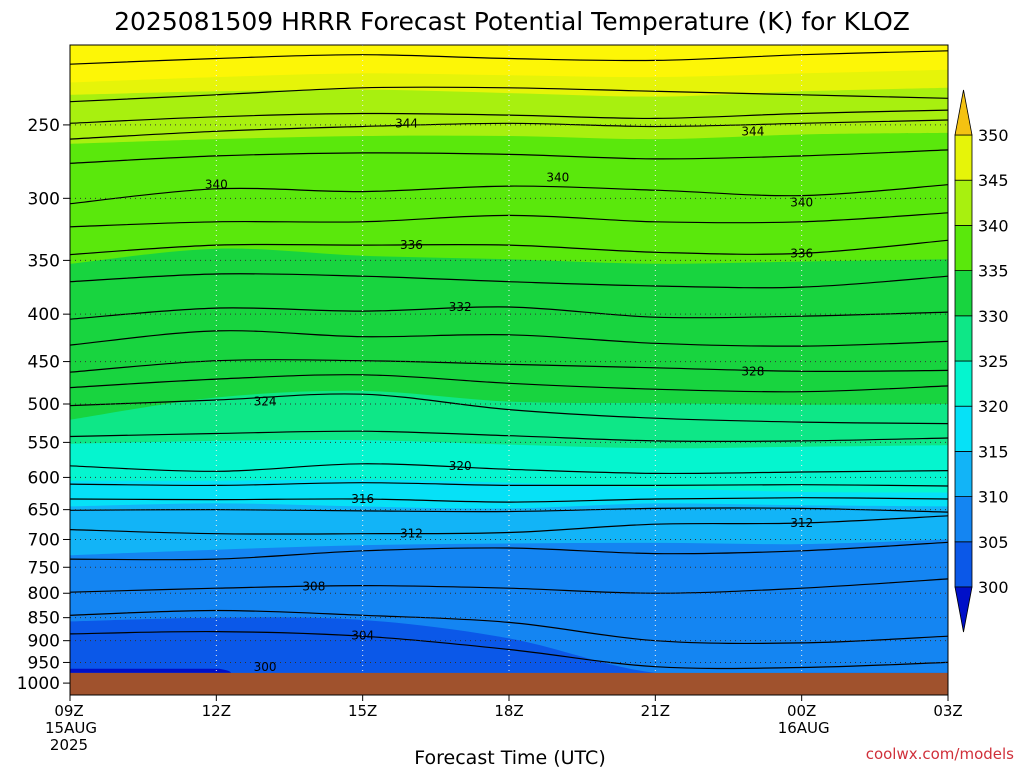 The width and height of the screenshot is (1024, 768). Describe the element at coordinates (68, 711) in the screenshot. I see `x-tick-label-09Z: 09Z` at that location.